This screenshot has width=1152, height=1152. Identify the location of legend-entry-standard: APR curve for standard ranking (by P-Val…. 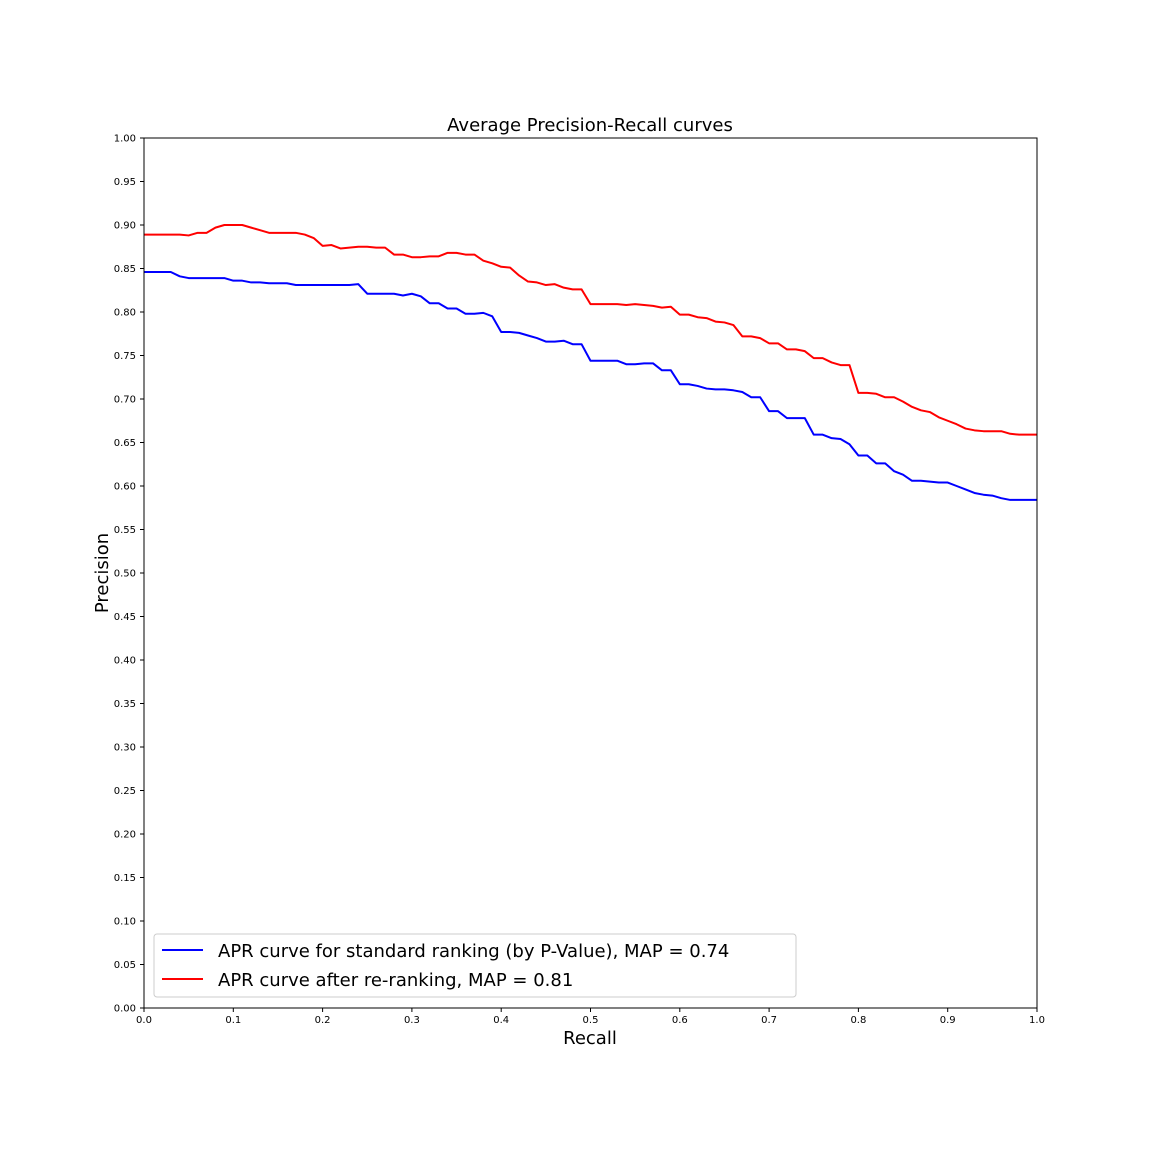
(473, 951).